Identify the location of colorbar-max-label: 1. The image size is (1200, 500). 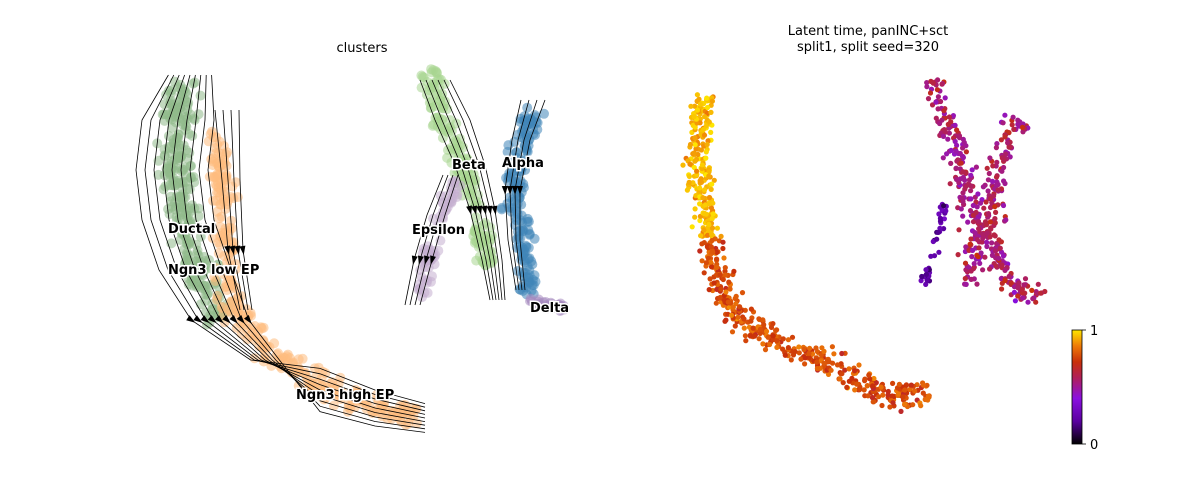
(1094, 331).